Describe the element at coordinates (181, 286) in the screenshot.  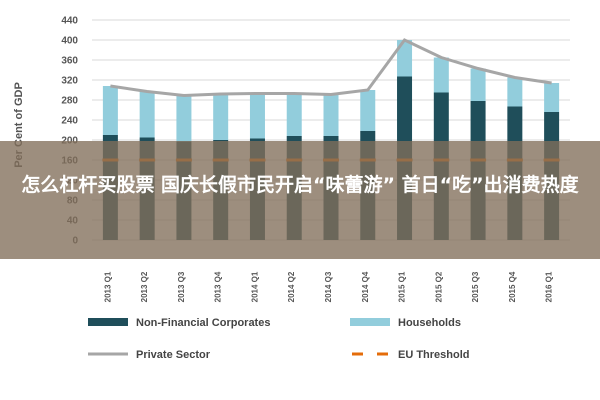
I see `x-tick-label: 2013 Q3` at that location.